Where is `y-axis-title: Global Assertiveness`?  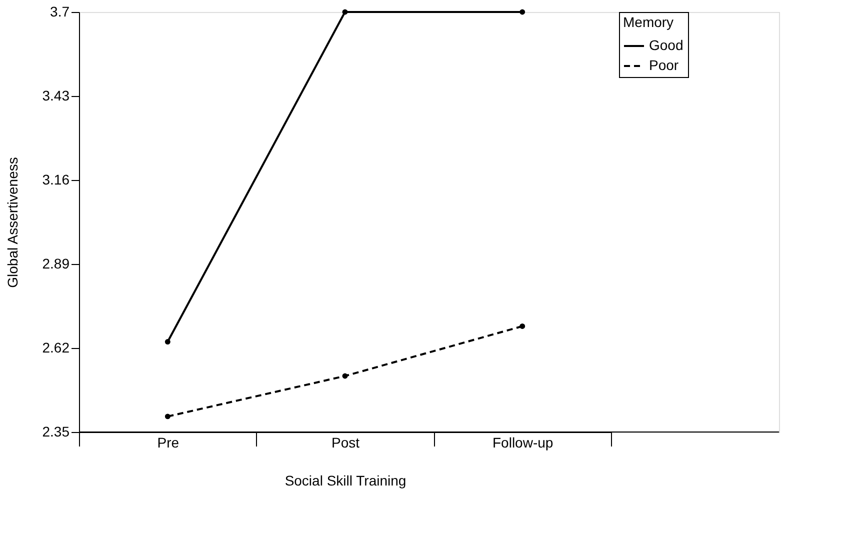
y-axis-title: Global Assertiveness is located at coordinates (12, 222).